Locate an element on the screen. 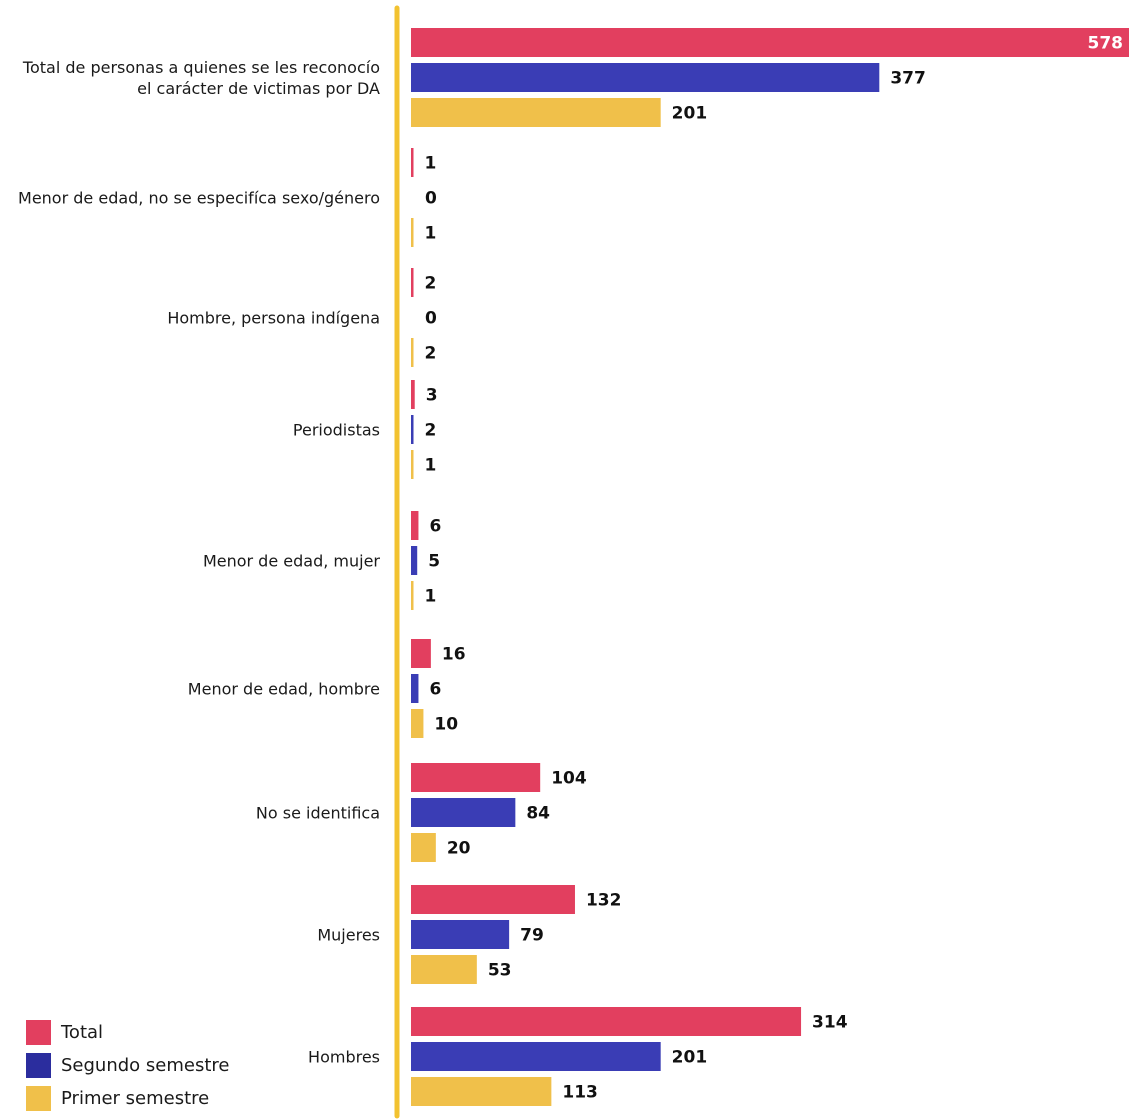  value-label-hombres-total: 314 is located at coordinates (830, 1023).